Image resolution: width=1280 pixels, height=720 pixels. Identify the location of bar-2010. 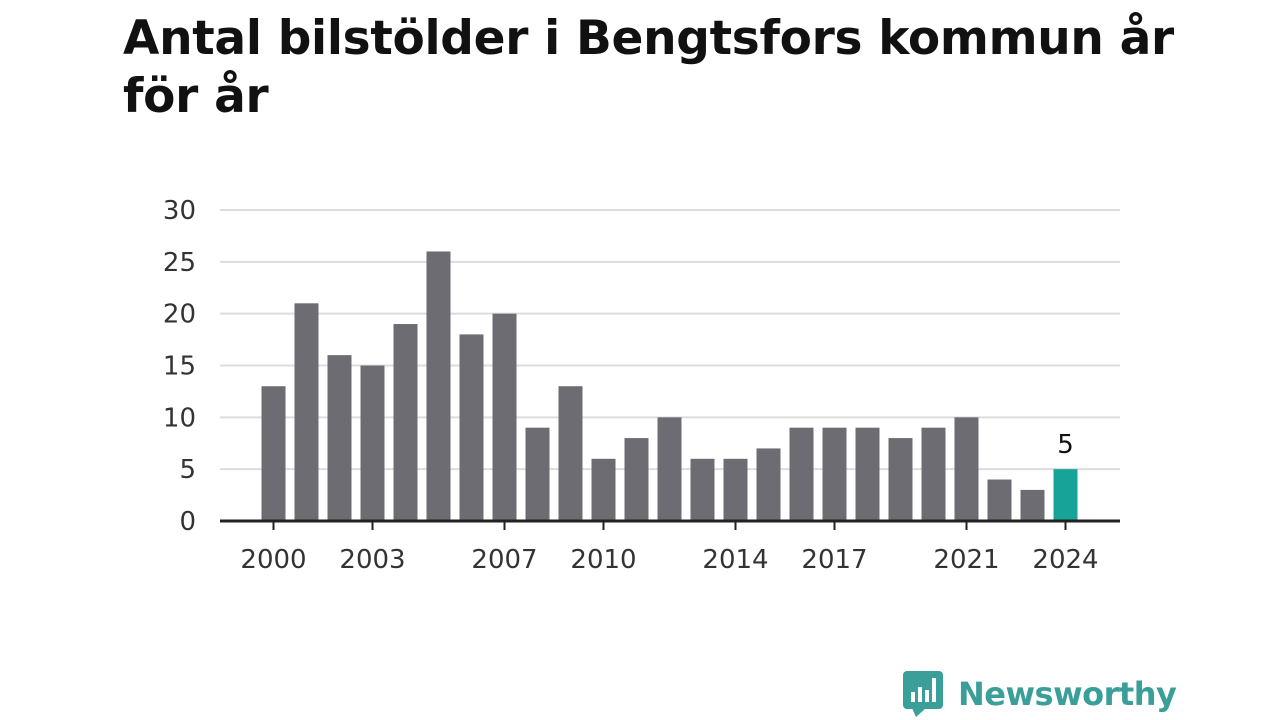
(603, 489).